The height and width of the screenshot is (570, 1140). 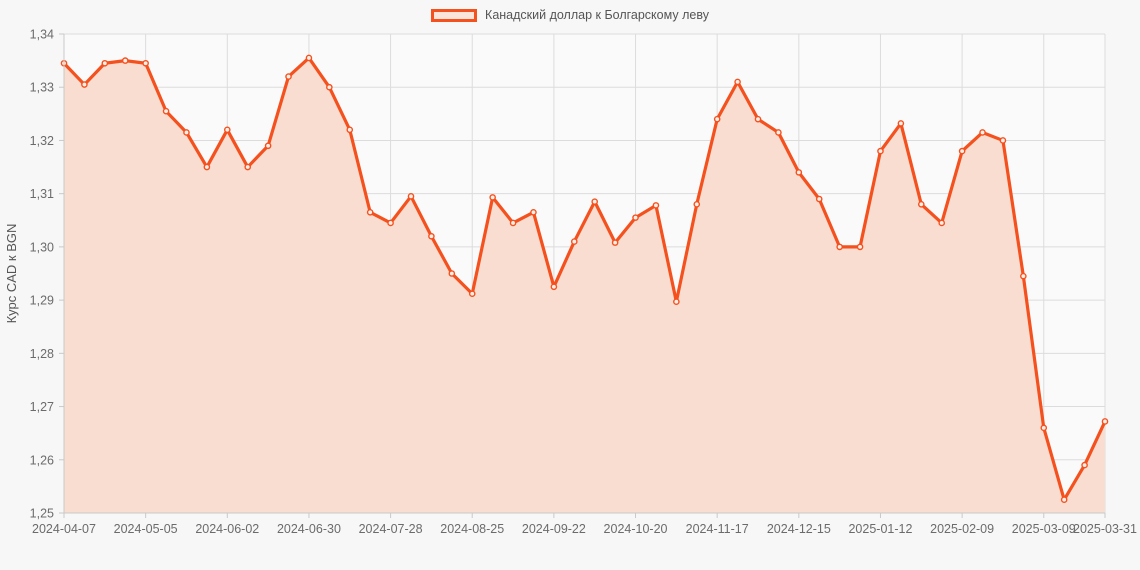 I want to click on x-tick-label: 2024-06-02, so click(x=227, y=529).